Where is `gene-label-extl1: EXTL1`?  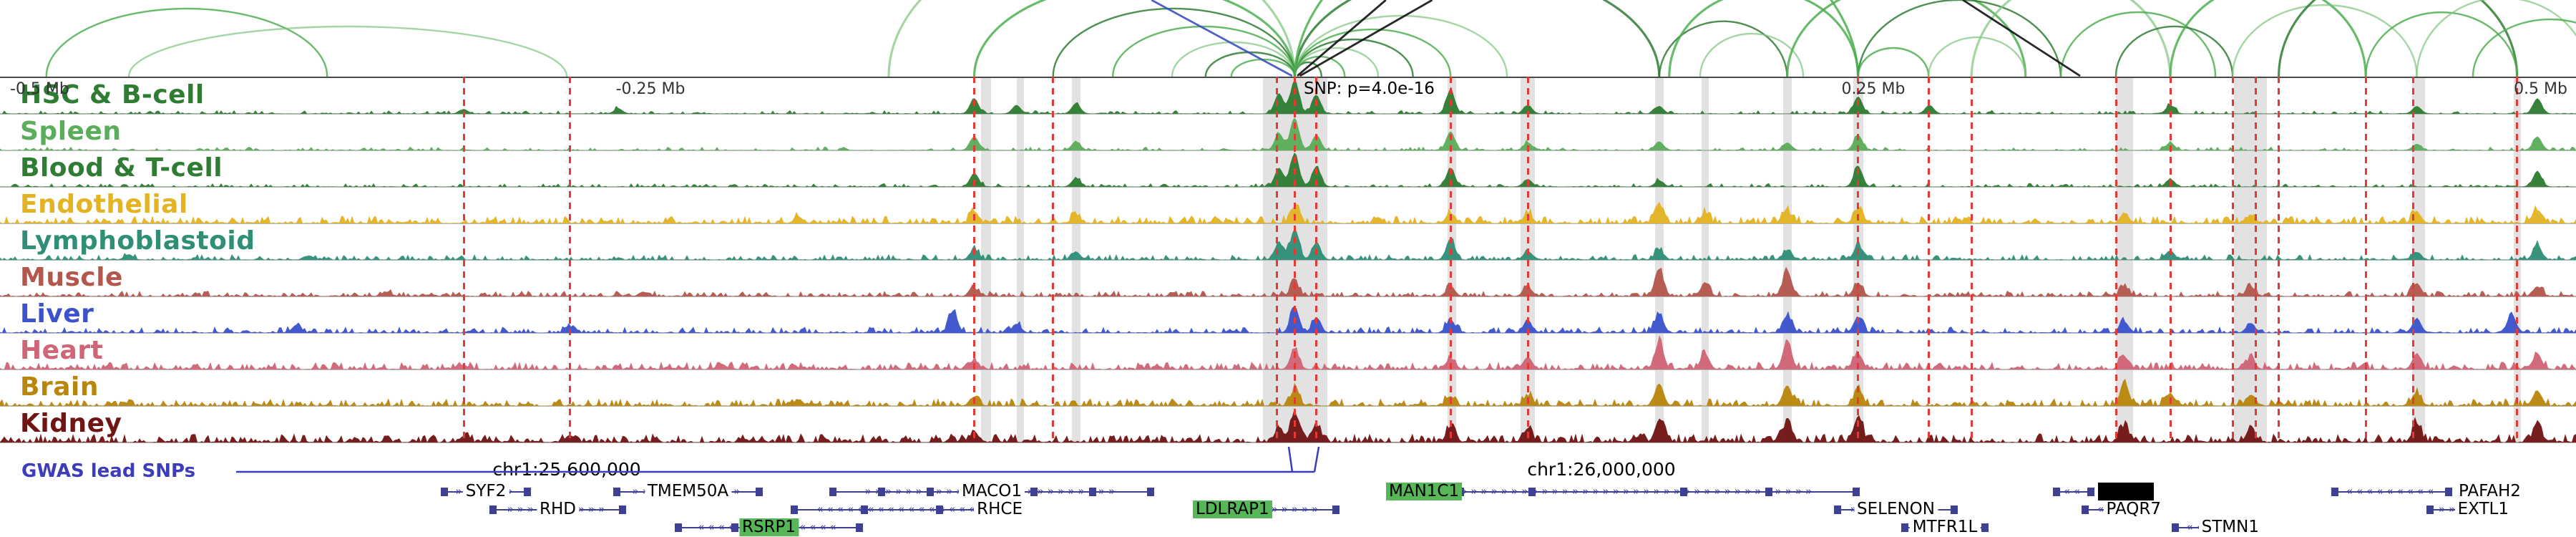
gene-label-extl1: EXTL1 is located at coordinates (2483, 509).